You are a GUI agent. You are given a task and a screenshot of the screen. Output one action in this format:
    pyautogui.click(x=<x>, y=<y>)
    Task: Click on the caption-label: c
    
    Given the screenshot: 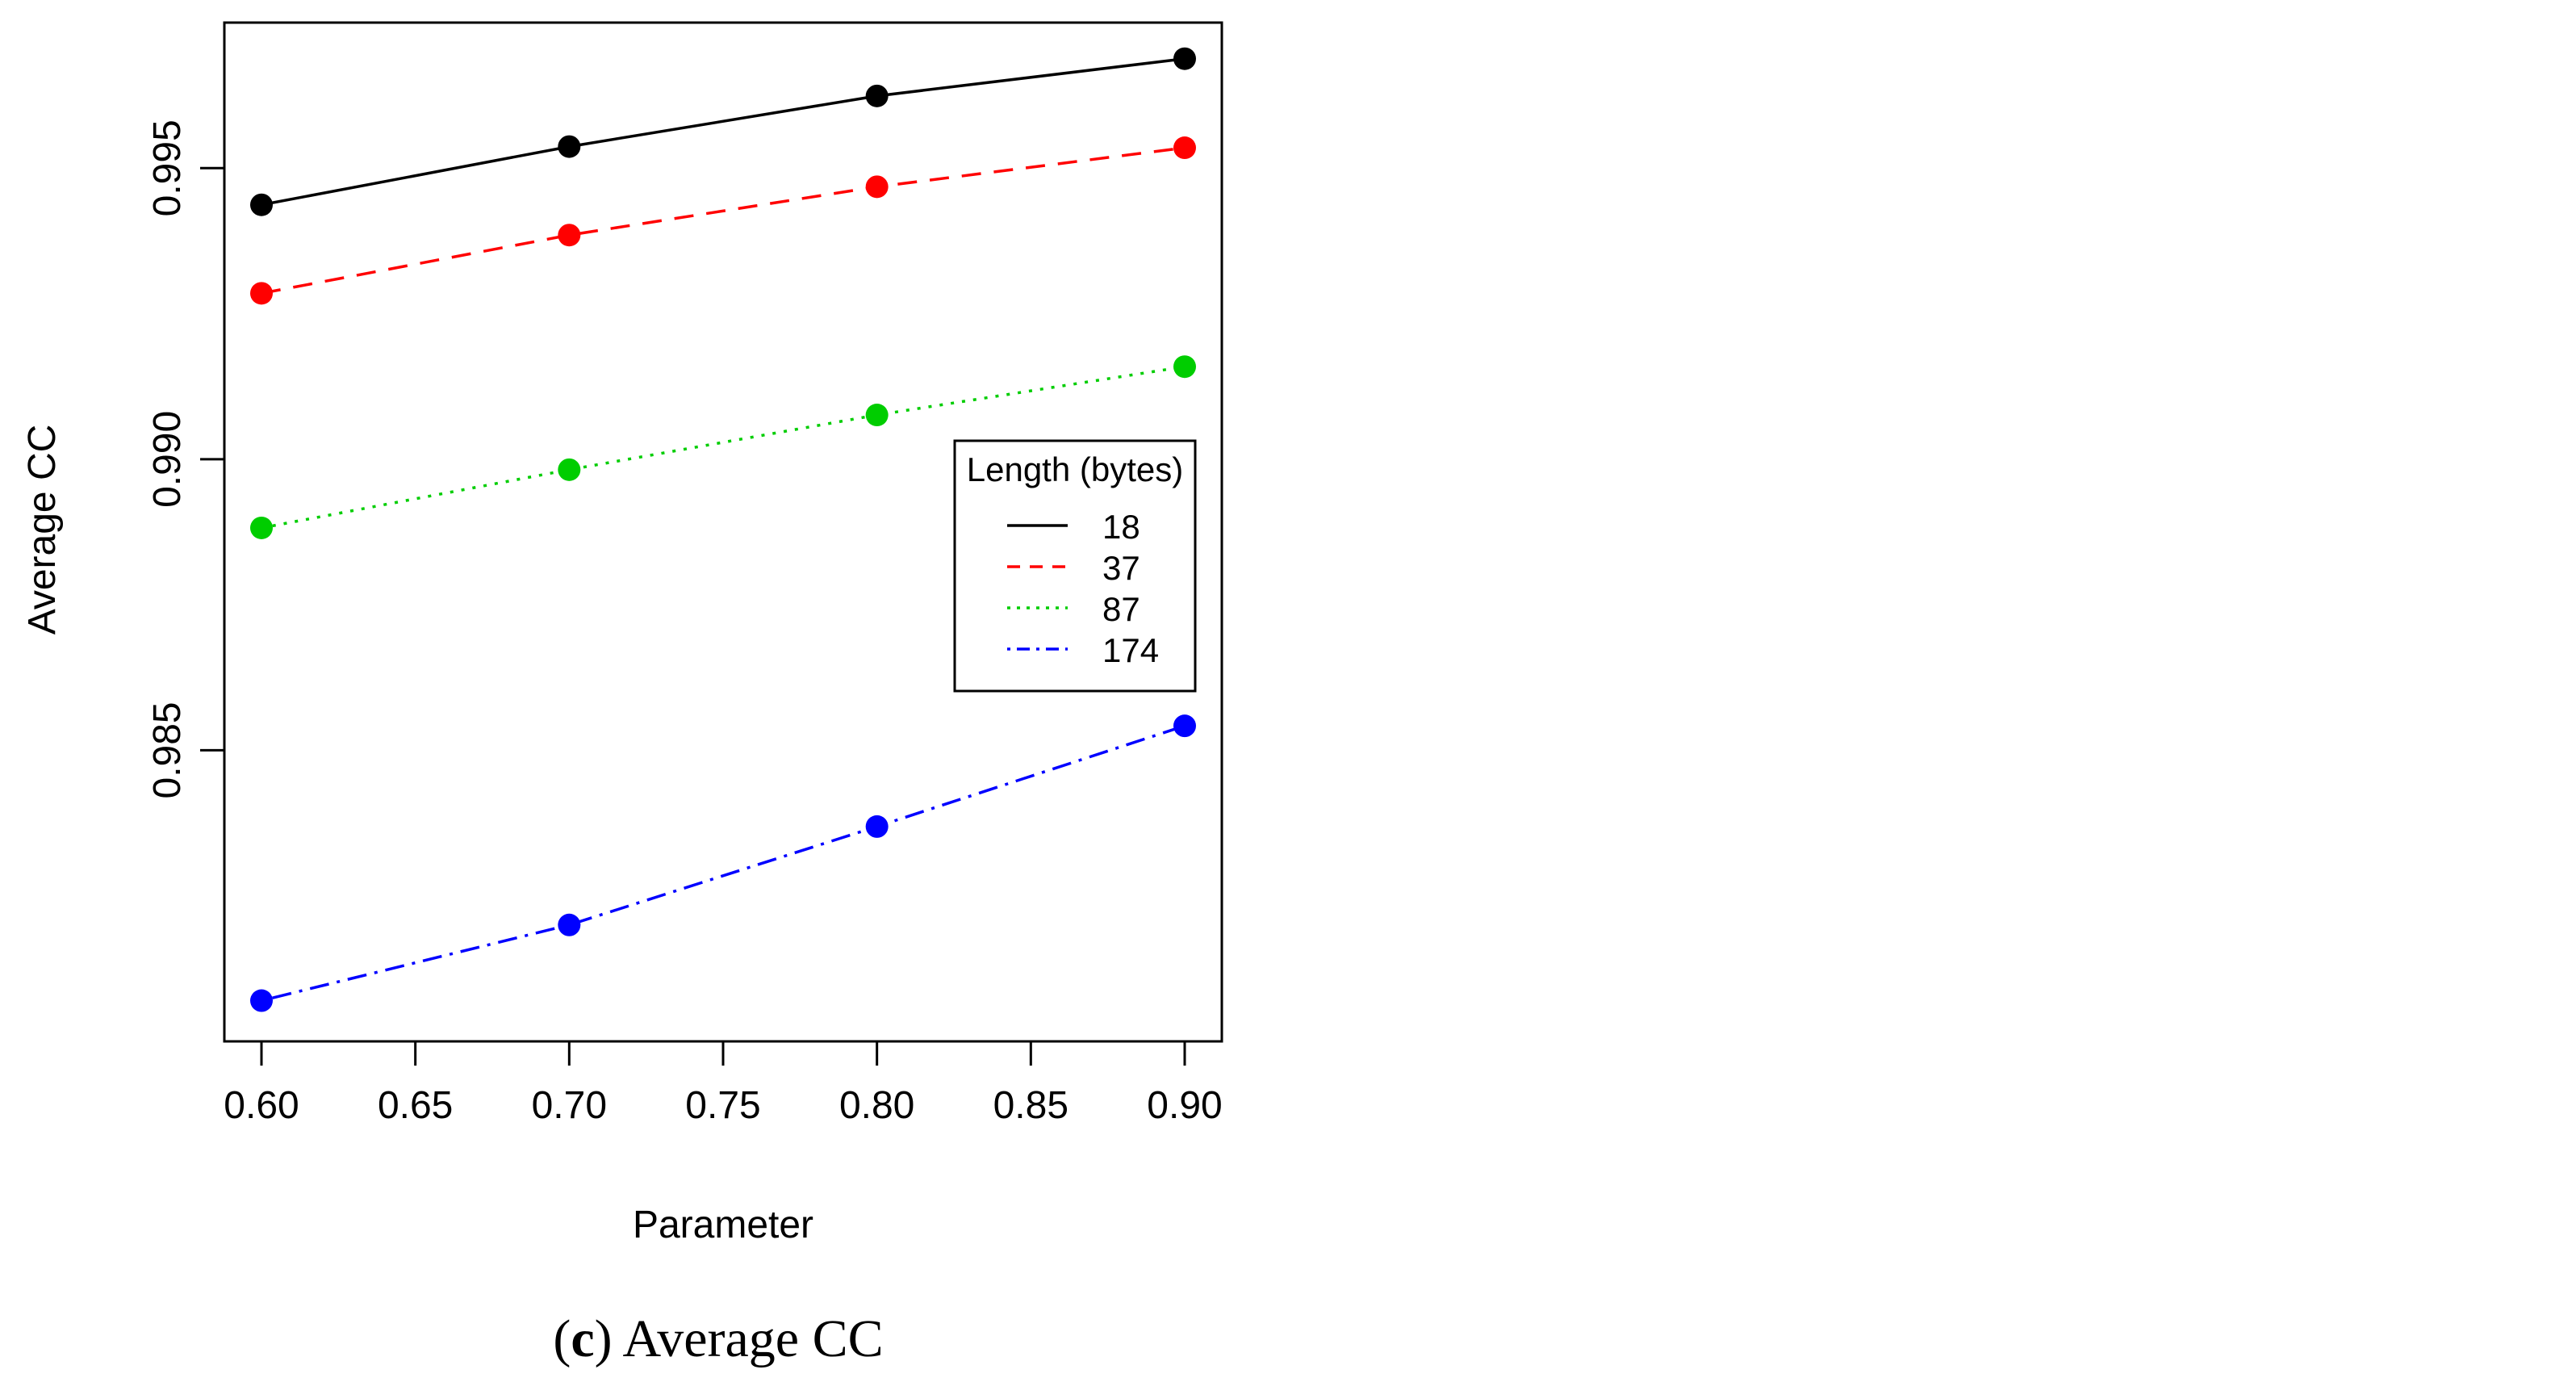 What is the action you would take?
    pyautogui.click(x=582, y=1338)
    